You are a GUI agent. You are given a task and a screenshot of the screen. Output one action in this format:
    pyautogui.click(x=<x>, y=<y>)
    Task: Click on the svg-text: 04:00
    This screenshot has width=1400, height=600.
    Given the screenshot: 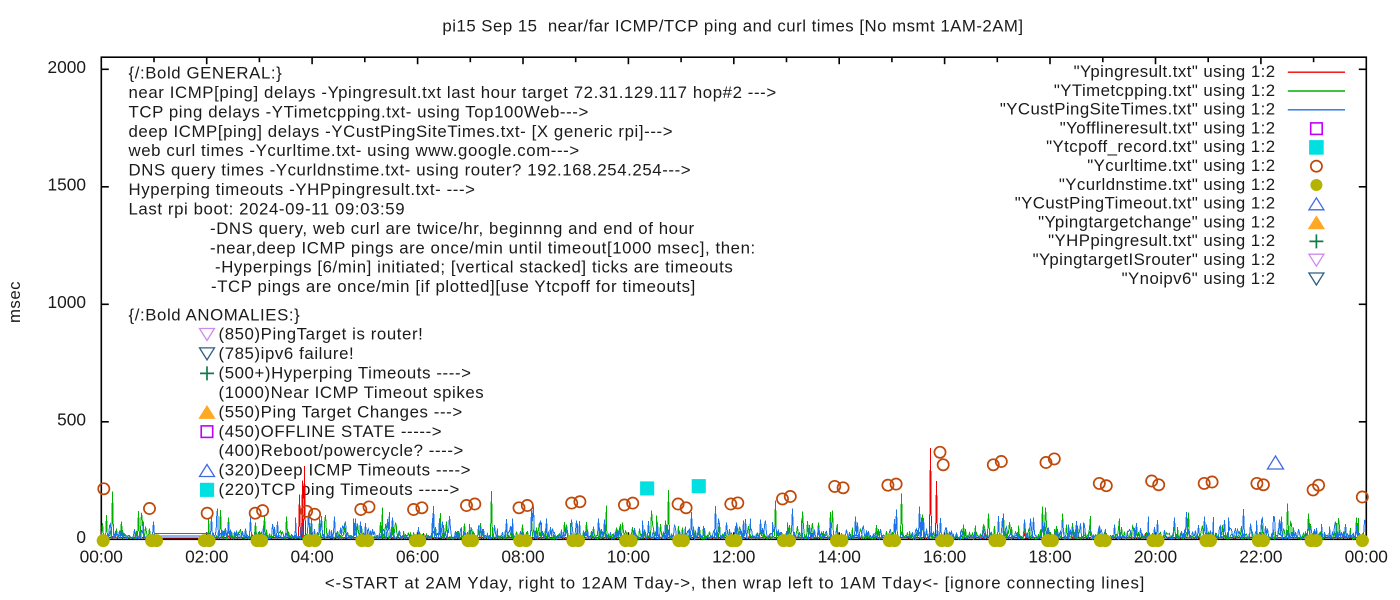 What is the action you would take?
    pyautogui.click(x=311, y=556)
    